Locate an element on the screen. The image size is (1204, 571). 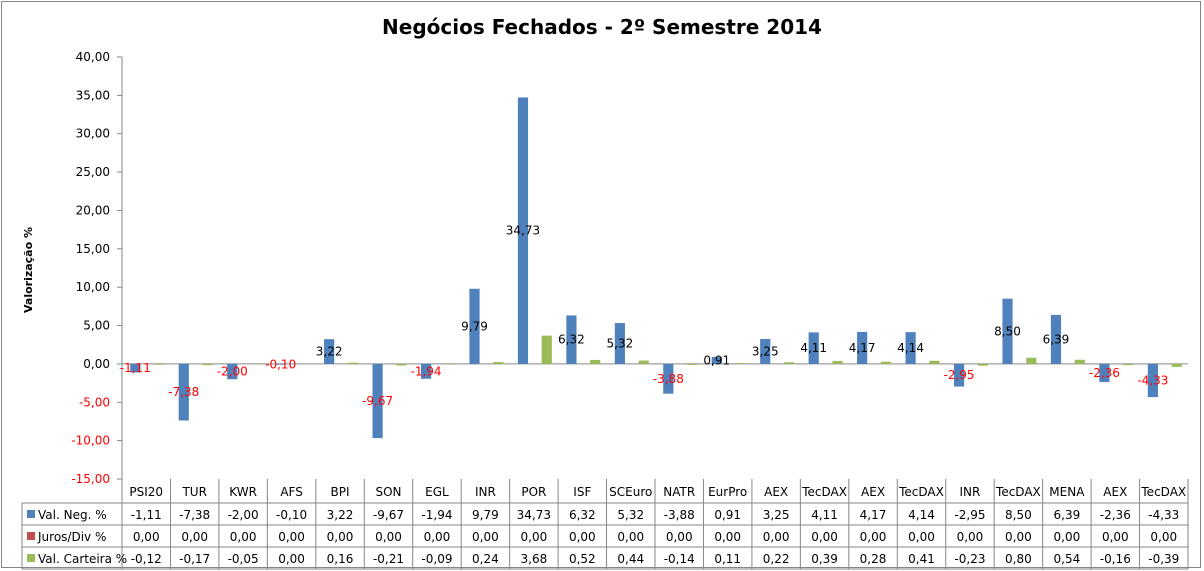
data-label: 6,39 is located at coordinates (1056, 339).